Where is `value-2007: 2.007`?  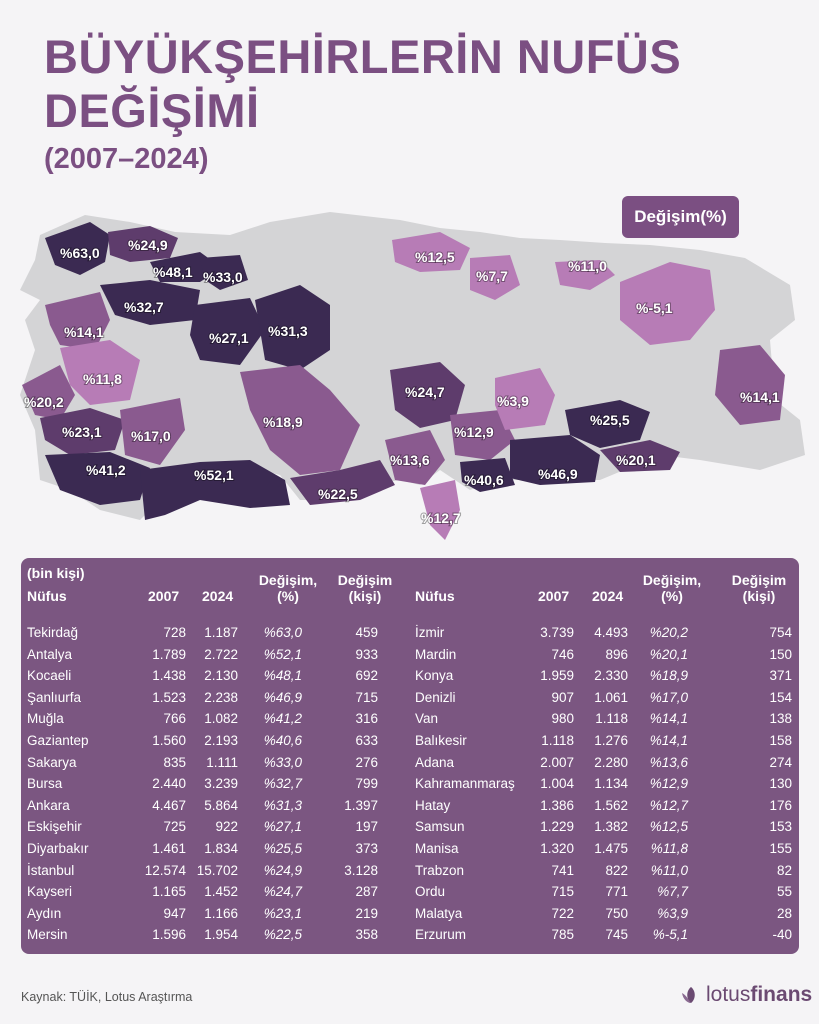 value-2007: 2.007 is located at coordinates (557, 762).